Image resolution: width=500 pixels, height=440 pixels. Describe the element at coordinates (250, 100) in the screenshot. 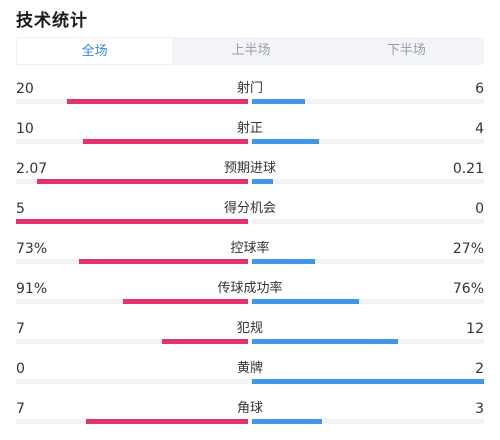

I see `stat-row-shots: 20 射门 6` at that location.